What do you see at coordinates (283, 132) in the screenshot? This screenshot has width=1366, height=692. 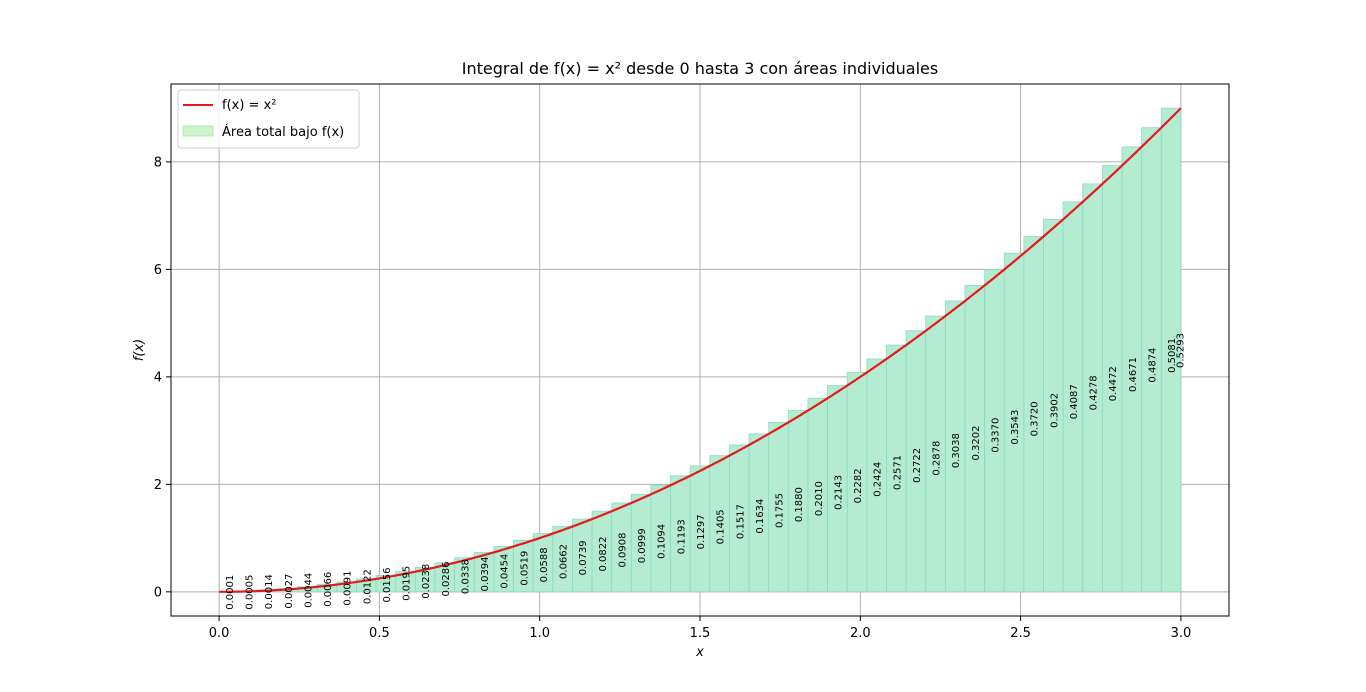 I see `legend-entry-area: Área total bajo f(x)` at bounding box center [283, 132].